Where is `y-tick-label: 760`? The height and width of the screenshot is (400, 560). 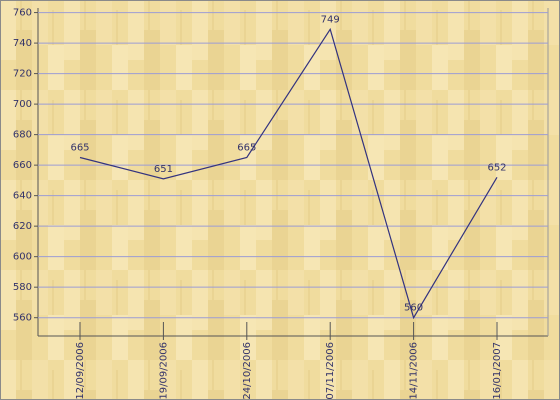
y-tick-label: 760 is located at coordinates (22, 13).